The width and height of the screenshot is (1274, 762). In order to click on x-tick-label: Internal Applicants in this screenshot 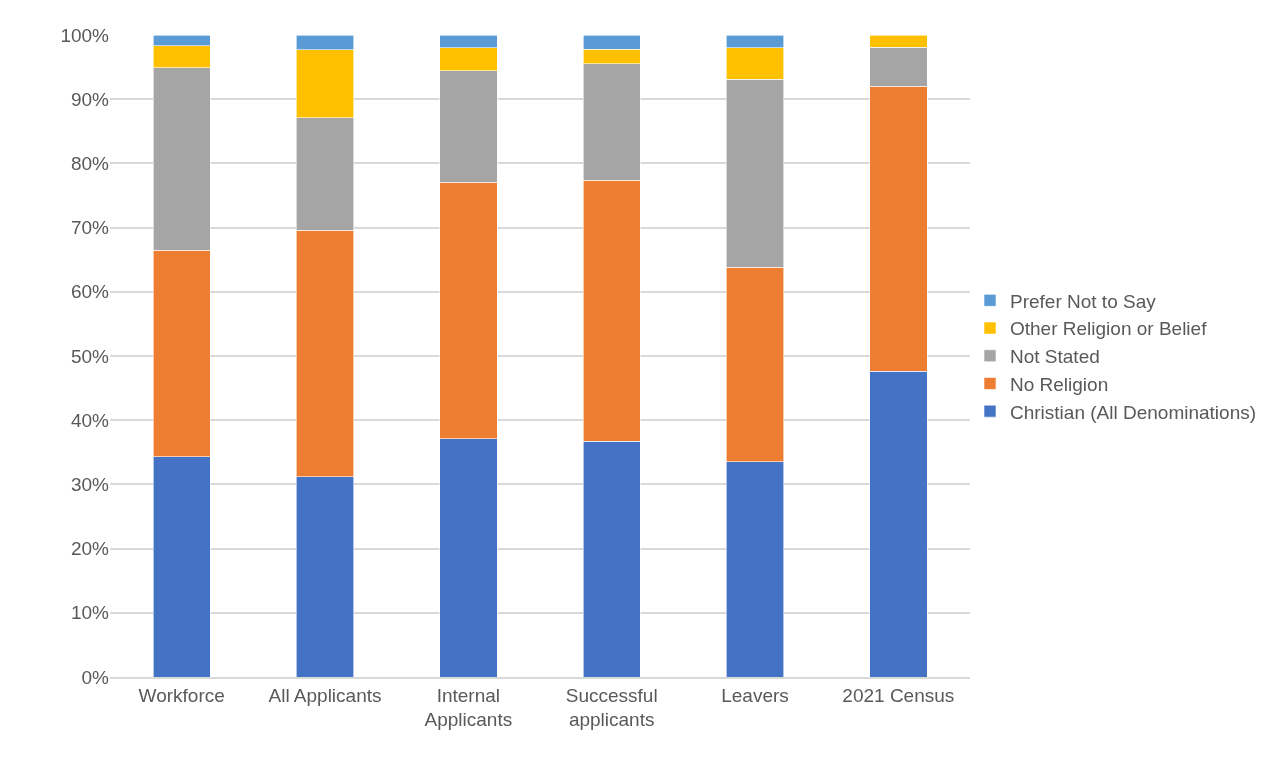, I will do `click(468, 707)`.